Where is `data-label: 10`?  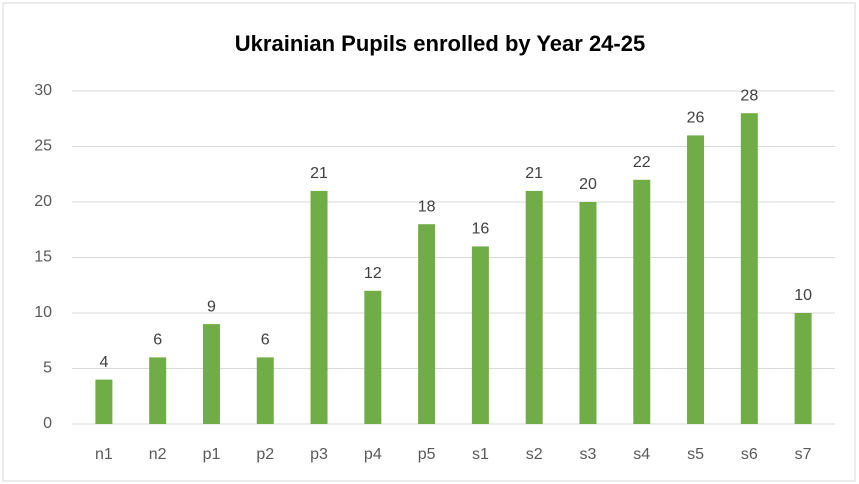 data-label: 10 is located at coordinates (803, 295).